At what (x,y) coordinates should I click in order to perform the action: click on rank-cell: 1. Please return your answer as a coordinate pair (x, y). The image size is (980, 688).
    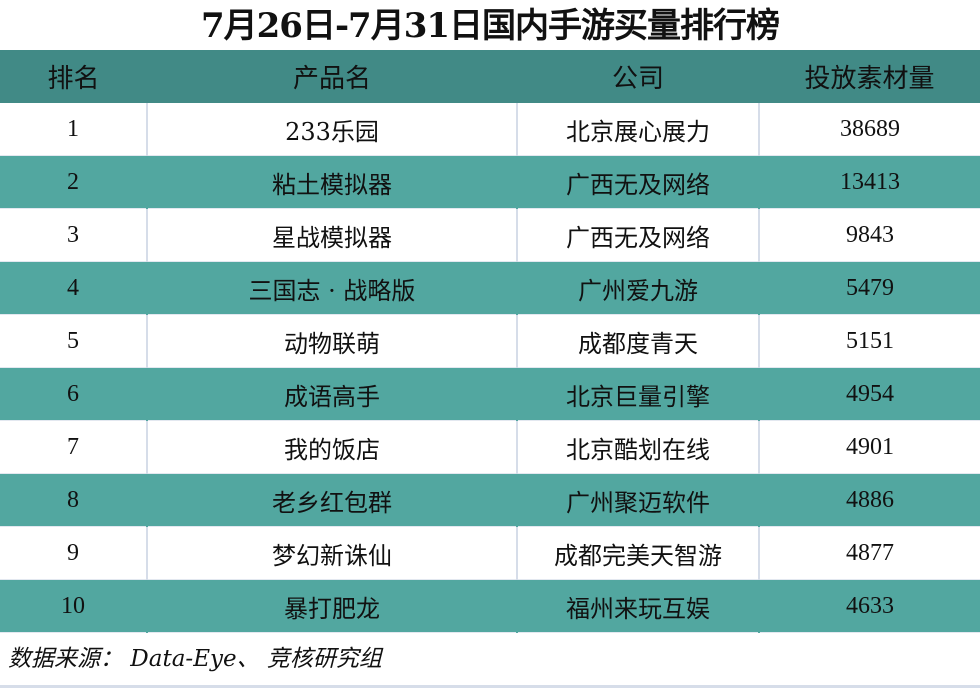
    Looking at the image, I should click on (73, 129).